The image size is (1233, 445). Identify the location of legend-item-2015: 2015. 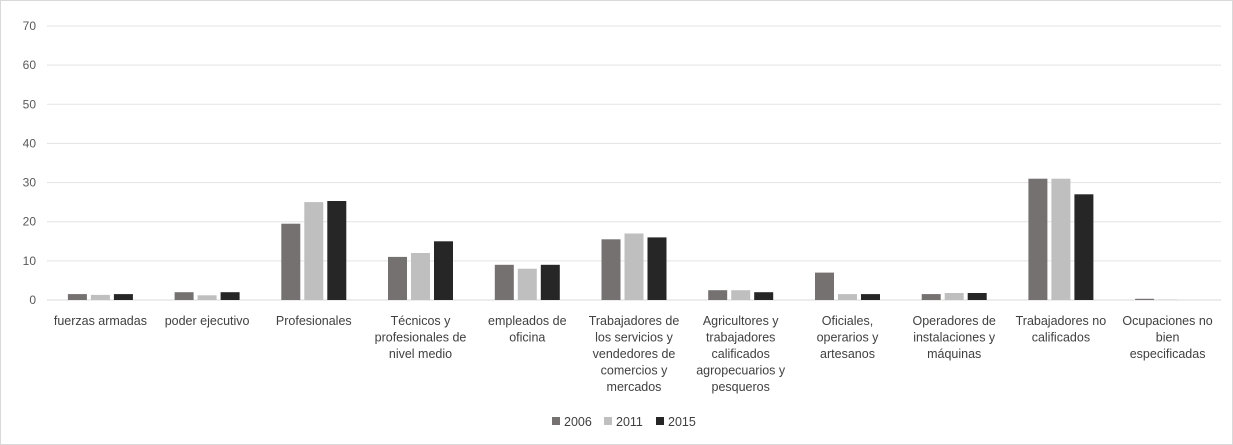
(676, 422).